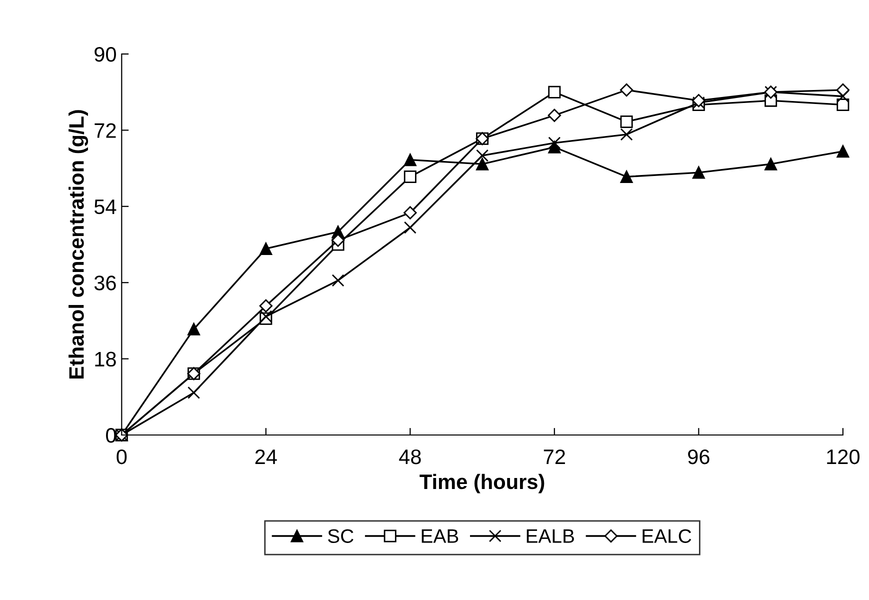  I want to click on x-axis-title: Time (hours), so click(482, 484).